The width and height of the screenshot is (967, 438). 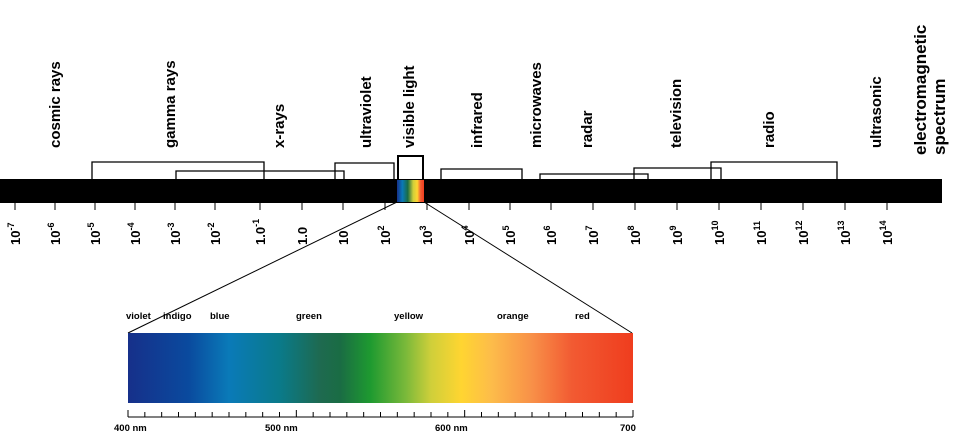 What do you see at coordinates (592, 235) in the screenshot?
I see `tick-label: 107` at bounding box center [592, 235].